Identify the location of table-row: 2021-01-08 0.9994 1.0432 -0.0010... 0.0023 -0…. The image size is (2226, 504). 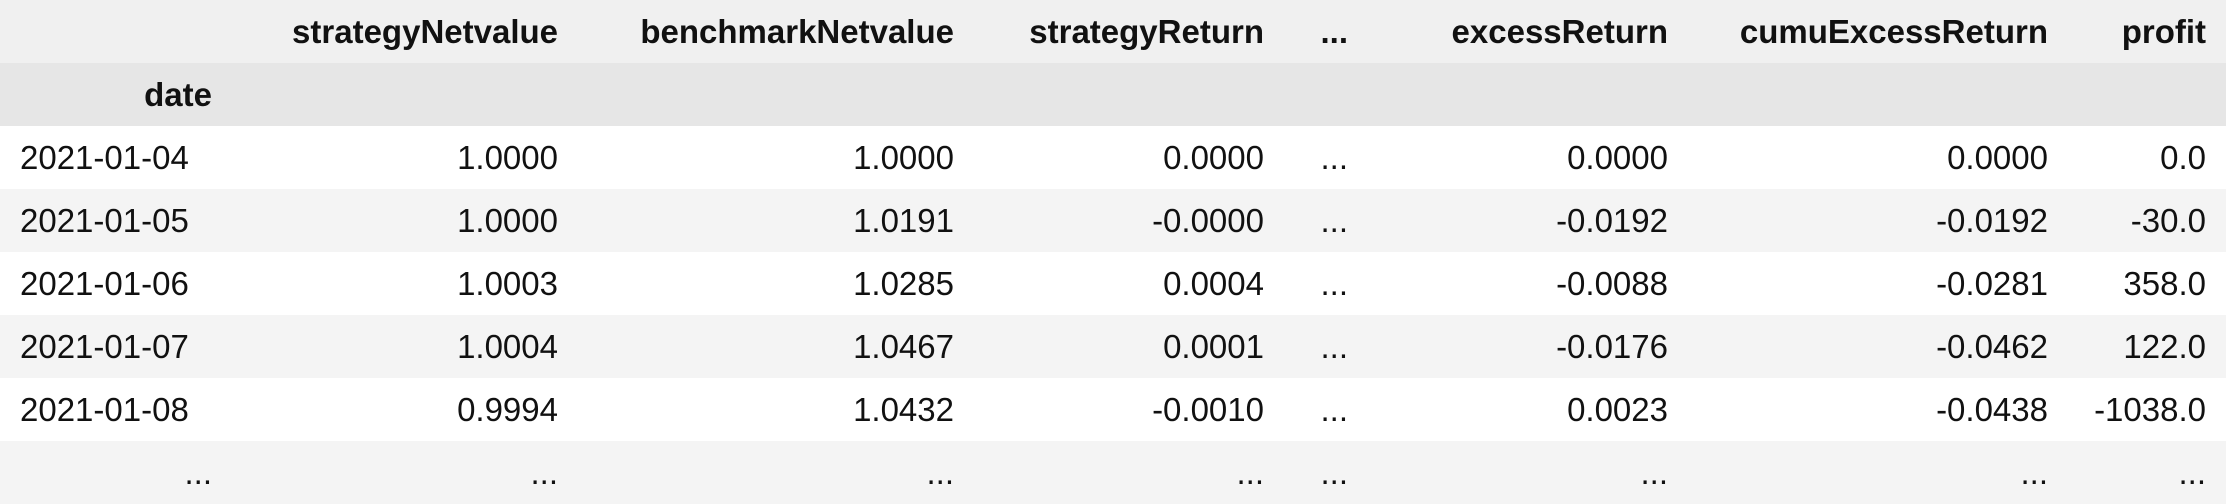
(1113, 409).